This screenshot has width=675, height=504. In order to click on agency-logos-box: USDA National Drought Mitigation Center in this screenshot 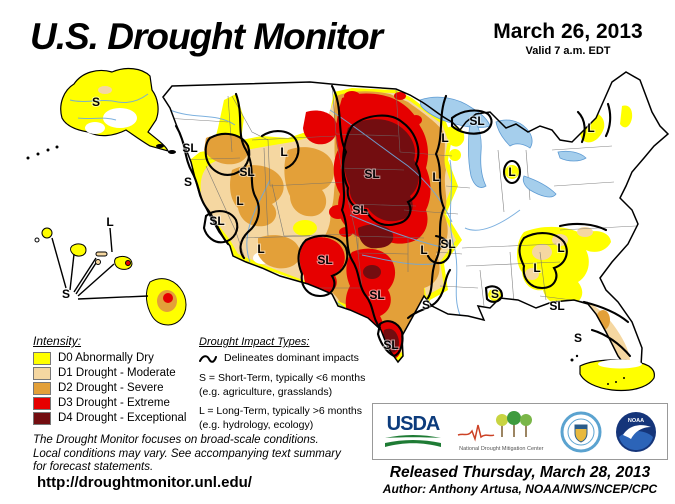, I will do `click(520, 431)`.